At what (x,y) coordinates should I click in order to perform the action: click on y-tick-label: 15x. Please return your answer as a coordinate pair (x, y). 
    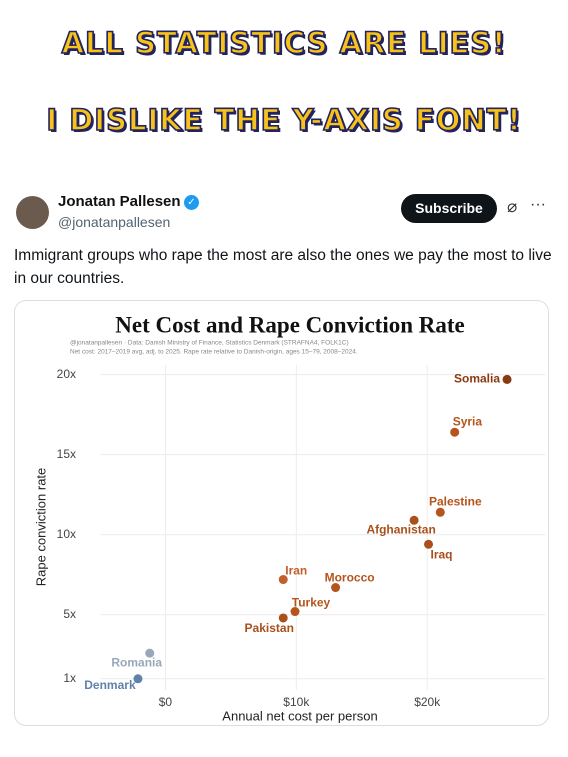
    Looking at the image, I should click on (66, 454).